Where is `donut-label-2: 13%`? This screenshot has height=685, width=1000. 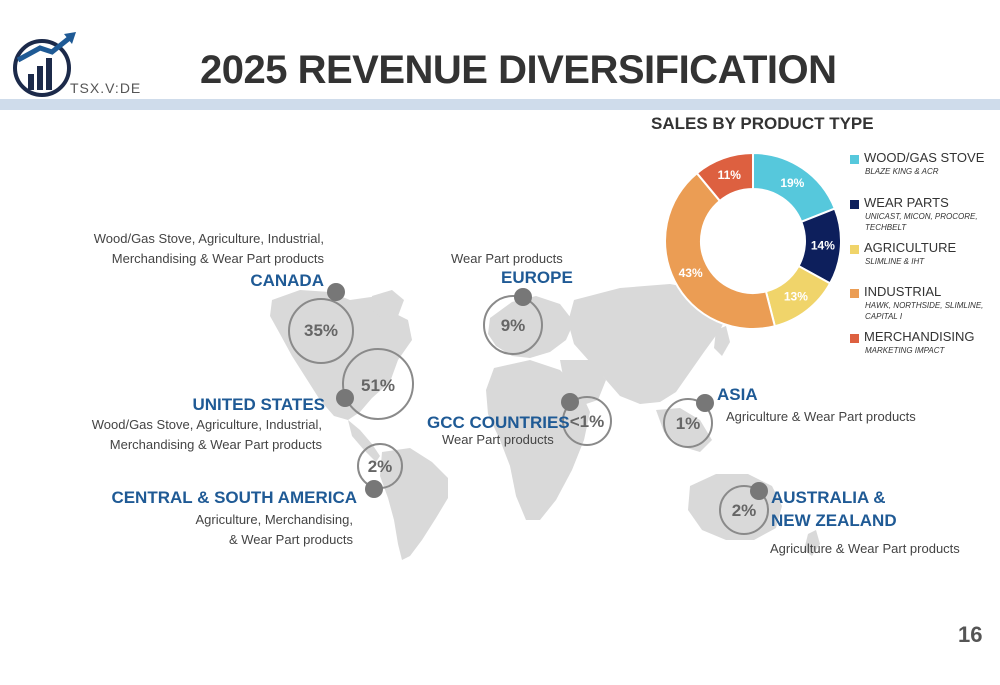
donut-label-2: 13% is located at coordinates (796, 296).